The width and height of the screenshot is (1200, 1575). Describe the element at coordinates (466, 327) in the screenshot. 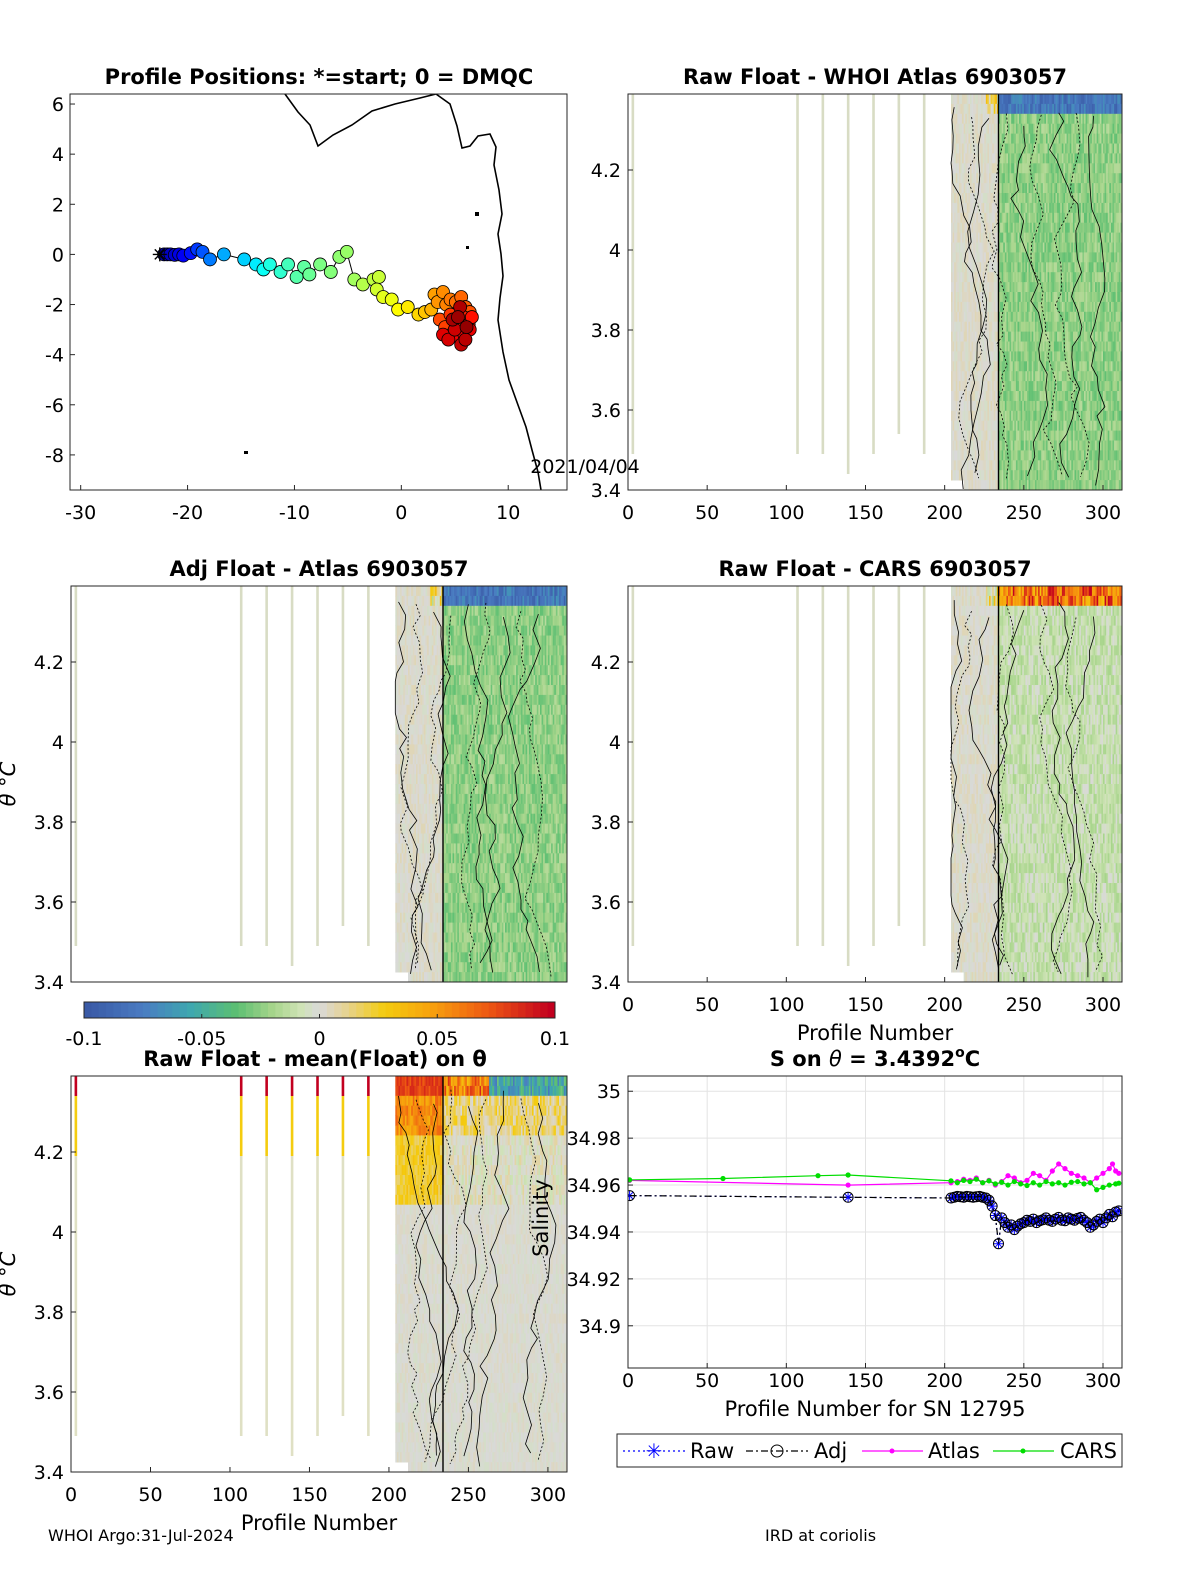

I see `position-point` at that location.